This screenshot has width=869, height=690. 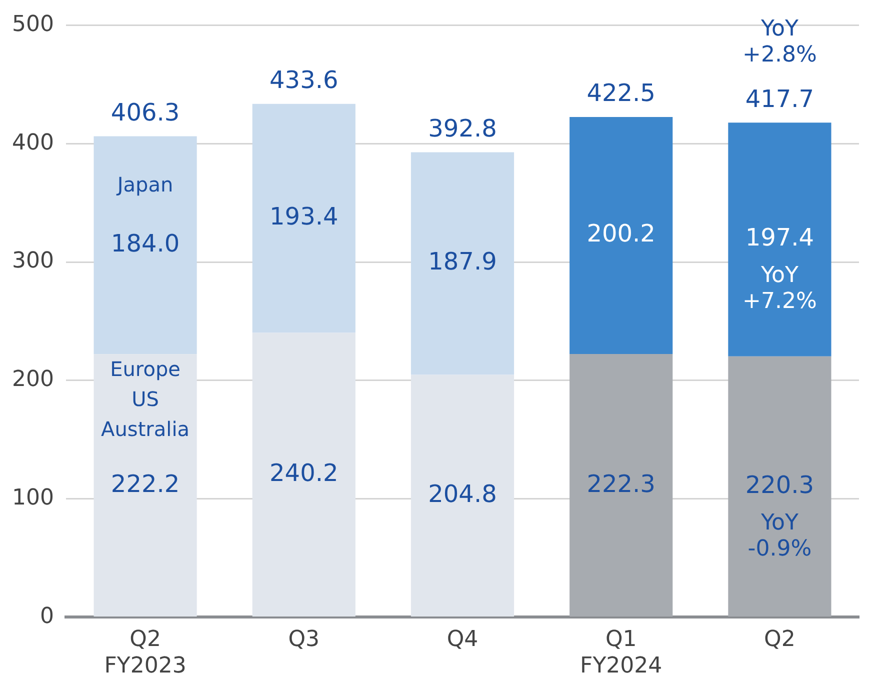 I want to click on total-label: 406.3, so click(x=145, y=112).